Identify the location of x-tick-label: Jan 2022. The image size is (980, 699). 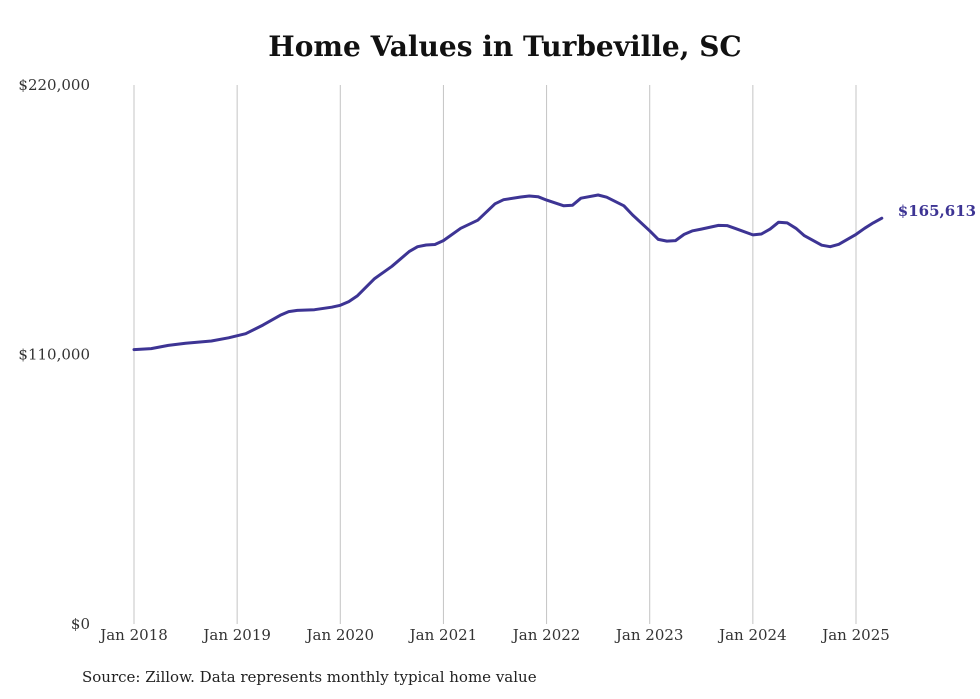
(546, 635).